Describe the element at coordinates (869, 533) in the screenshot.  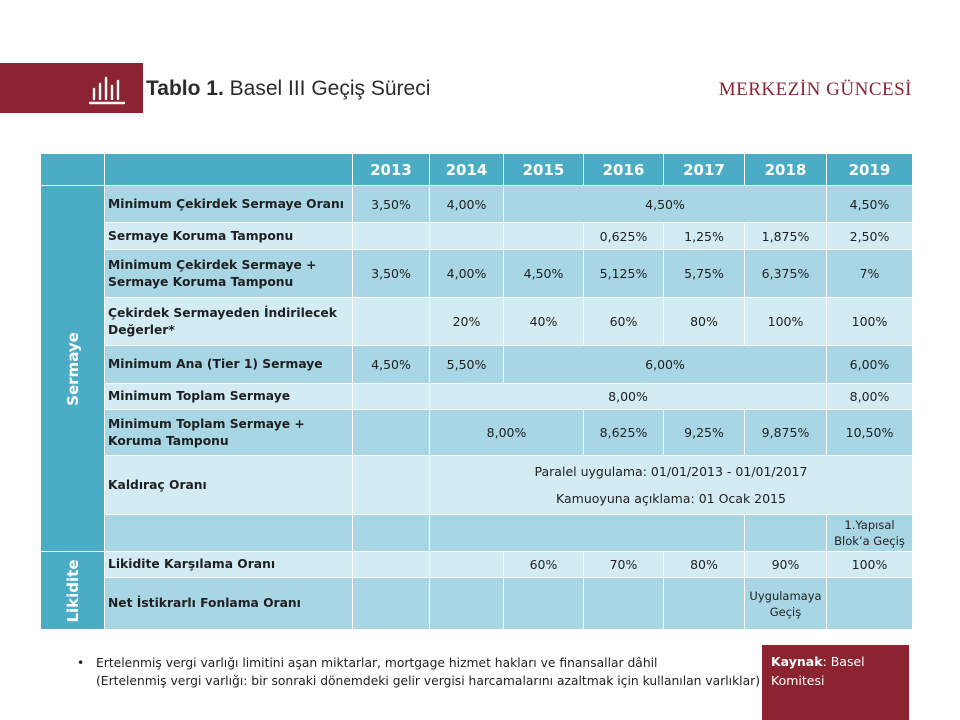
I see `cell-value: 1.Yapısal Blok’a Geçiş` at that location.